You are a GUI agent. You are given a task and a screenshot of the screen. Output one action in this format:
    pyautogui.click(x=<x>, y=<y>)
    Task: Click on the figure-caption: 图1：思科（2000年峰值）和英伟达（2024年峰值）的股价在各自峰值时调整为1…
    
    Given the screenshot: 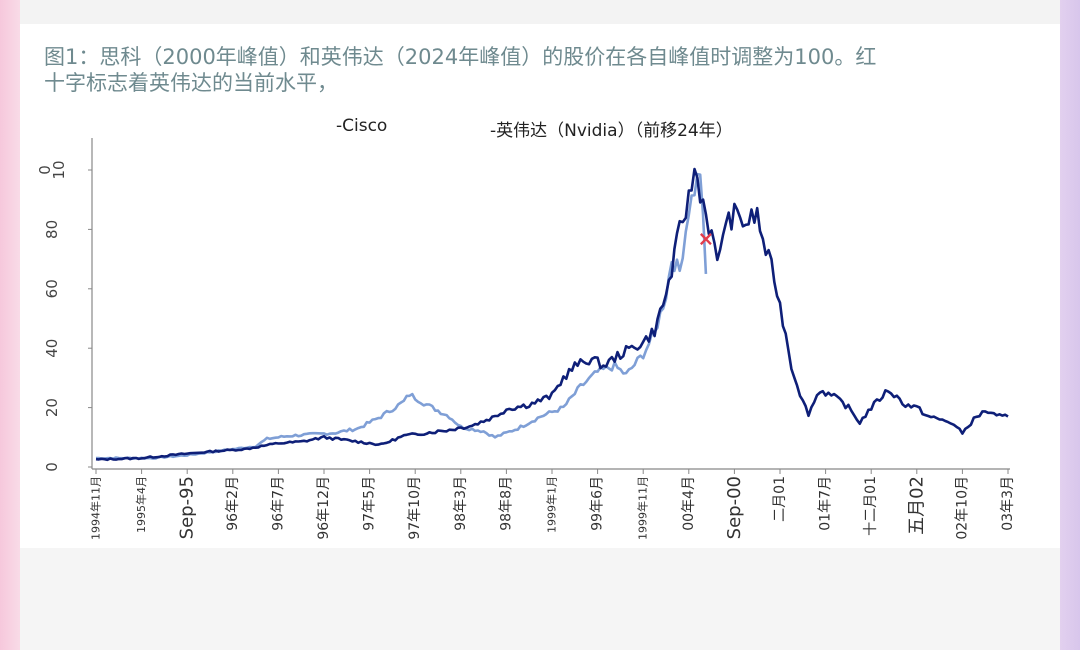 What is the action you would take?
    pyautogui.click(x=544, y=70)
    